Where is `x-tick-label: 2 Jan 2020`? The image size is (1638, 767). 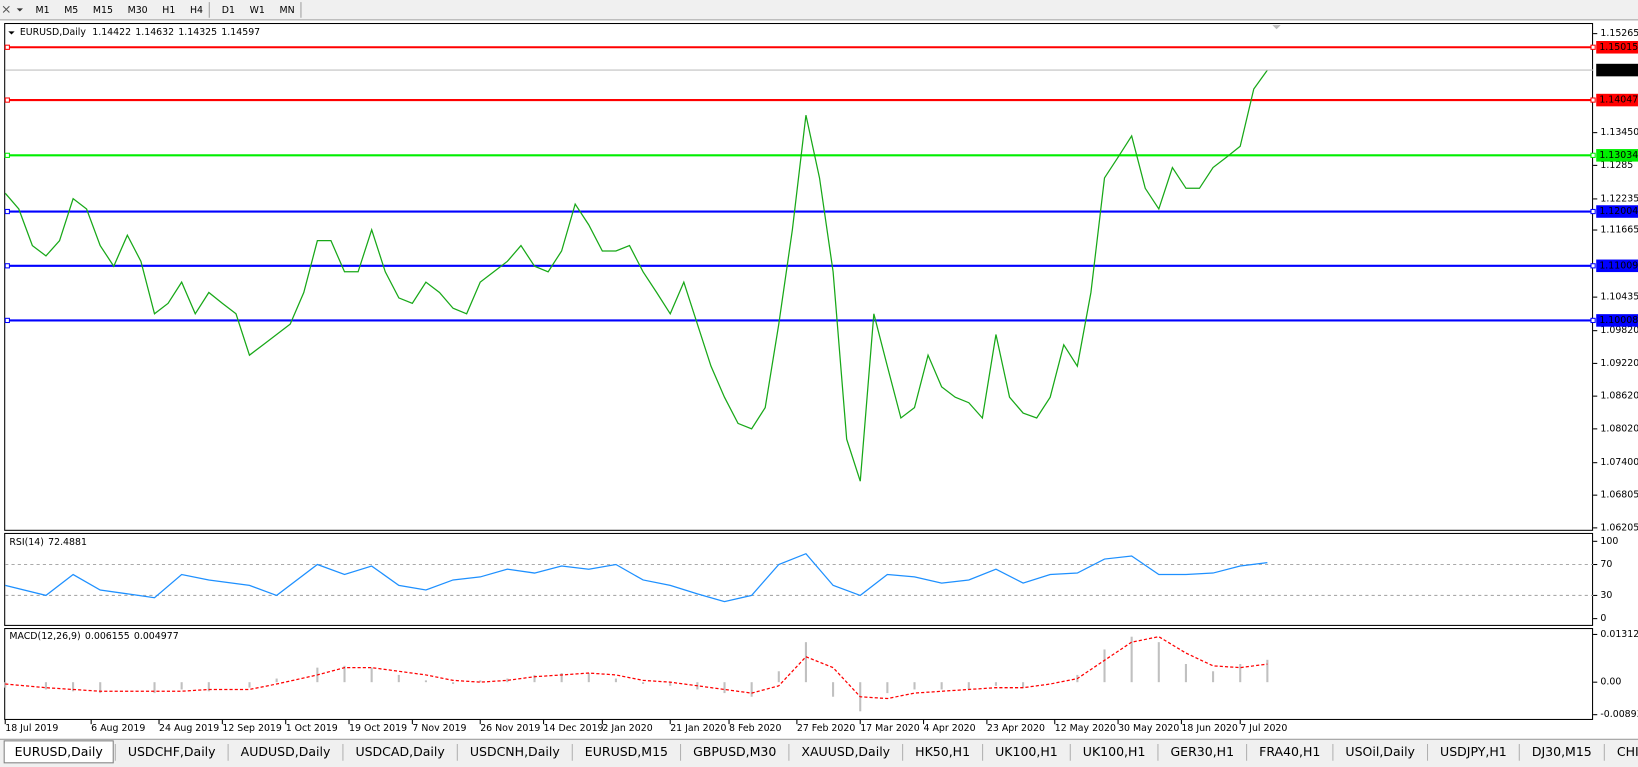
x-tick-label: 2 Jan 2020 is located at coordinates (627, 728).